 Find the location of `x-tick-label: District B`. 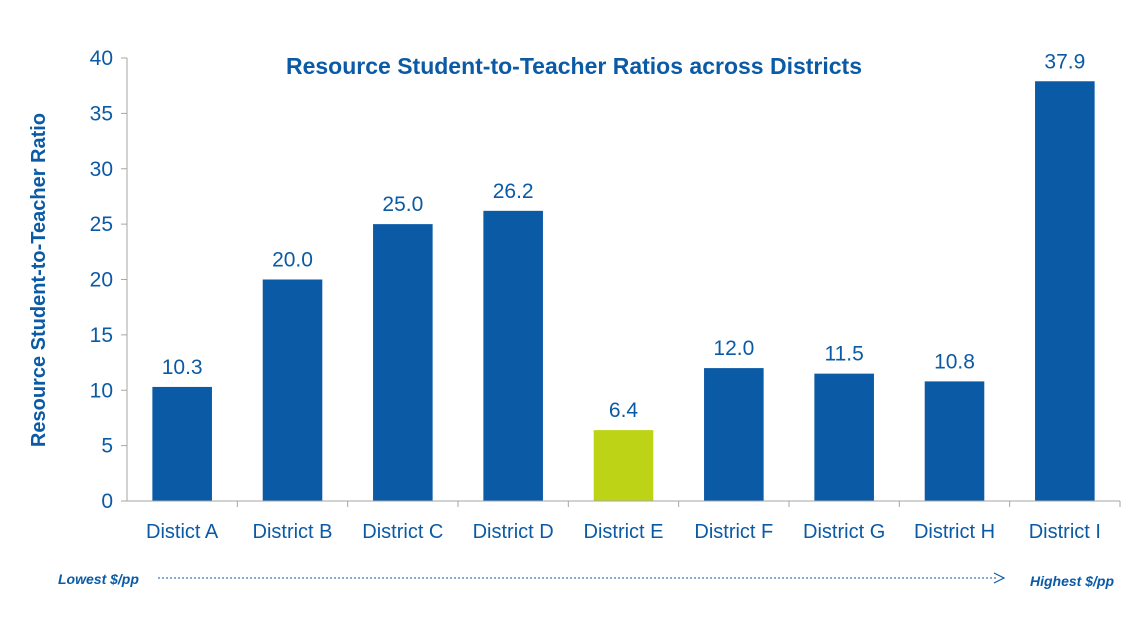

x-tick-label: District B is located at coordinates (293, 532).